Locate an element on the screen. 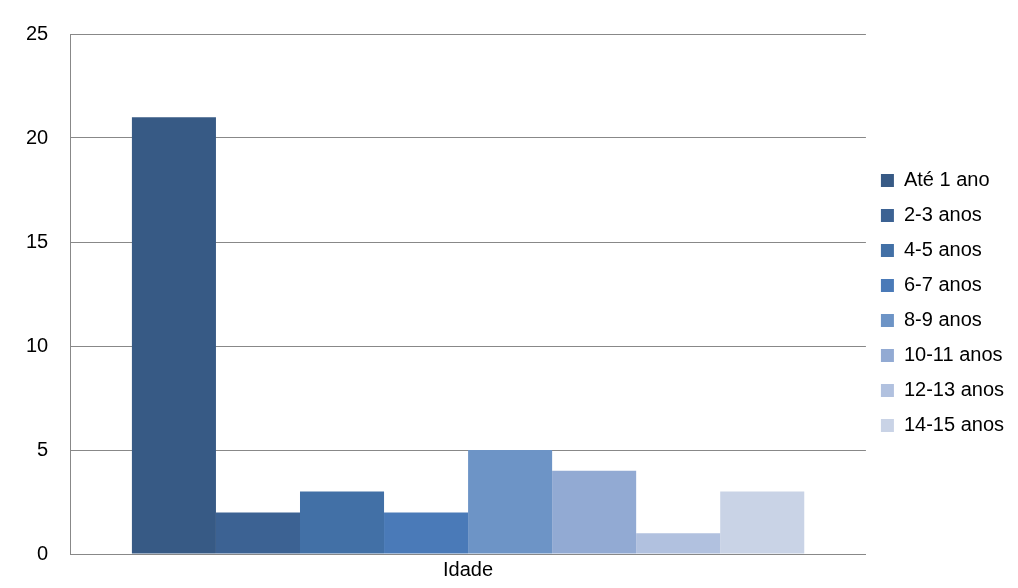 This screenshot has height=588, width=1018. y-tick-label: 5 is located at coordinates (43, 448).